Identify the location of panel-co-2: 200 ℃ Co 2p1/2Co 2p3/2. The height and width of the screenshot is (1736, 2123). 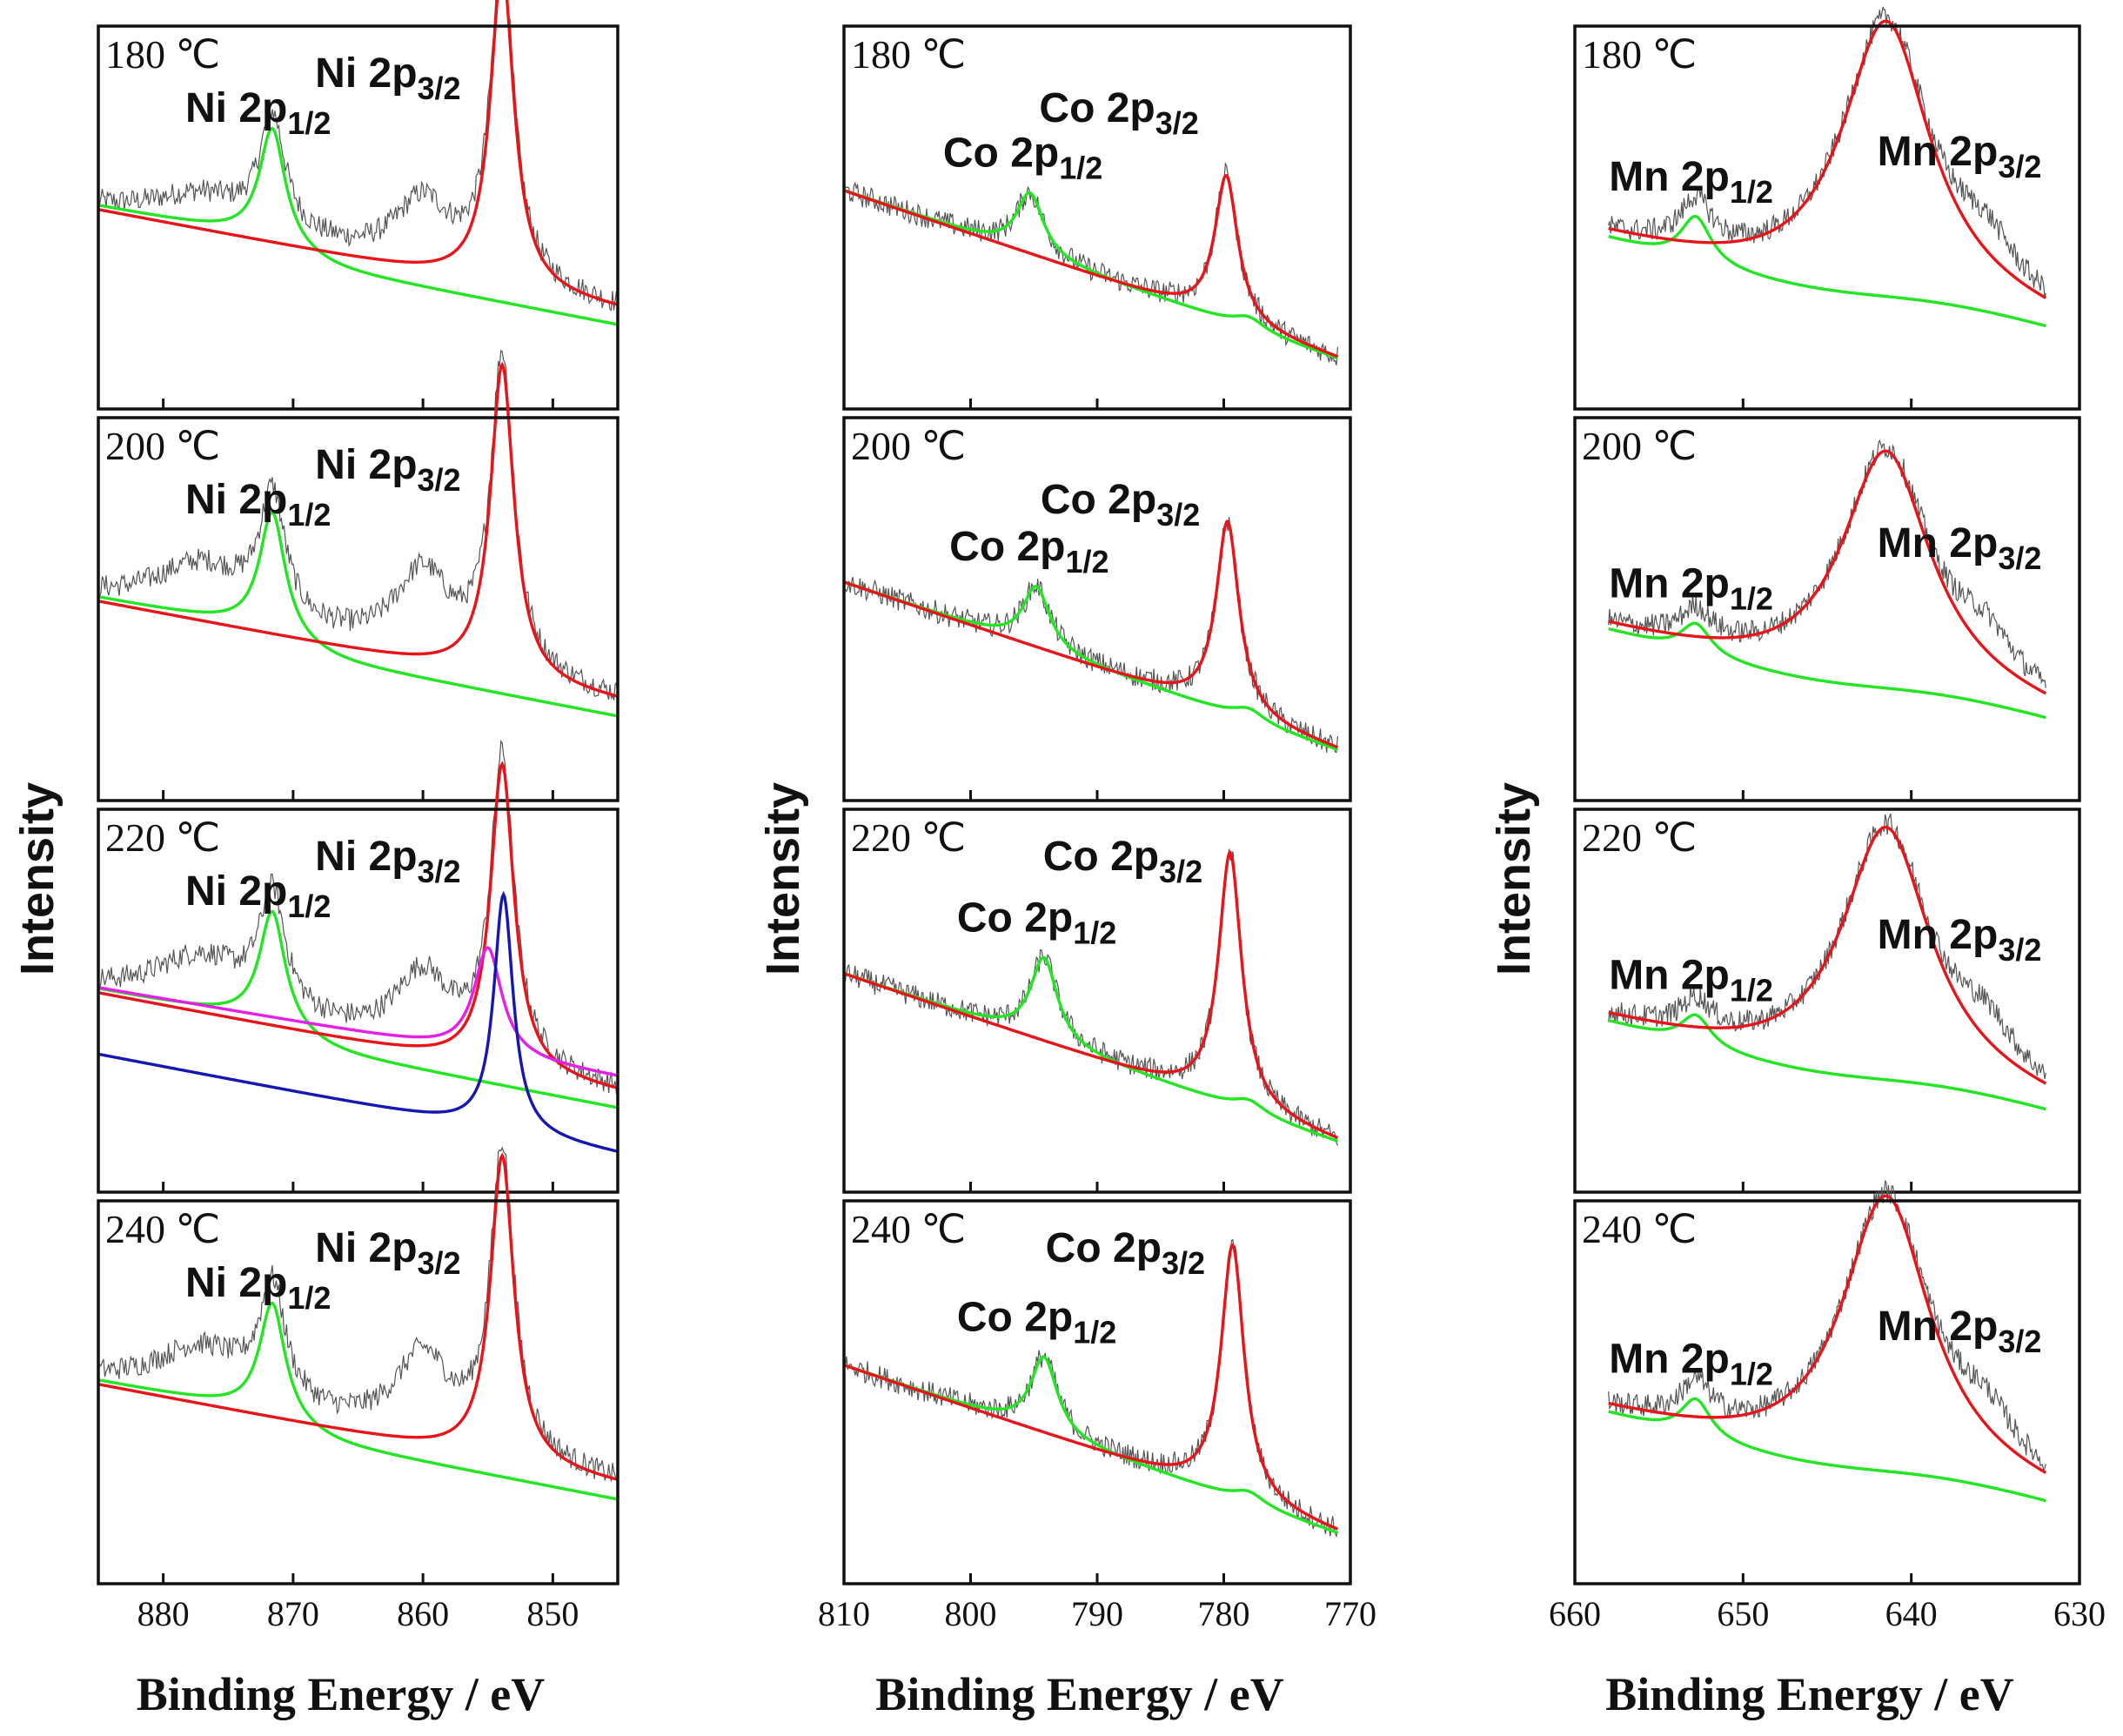
(1097, 609).